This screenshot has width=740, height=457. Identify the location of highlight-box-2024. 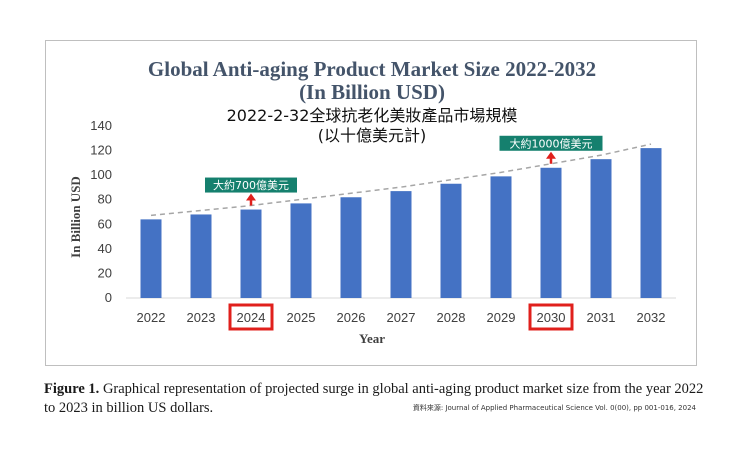
(251, 317).